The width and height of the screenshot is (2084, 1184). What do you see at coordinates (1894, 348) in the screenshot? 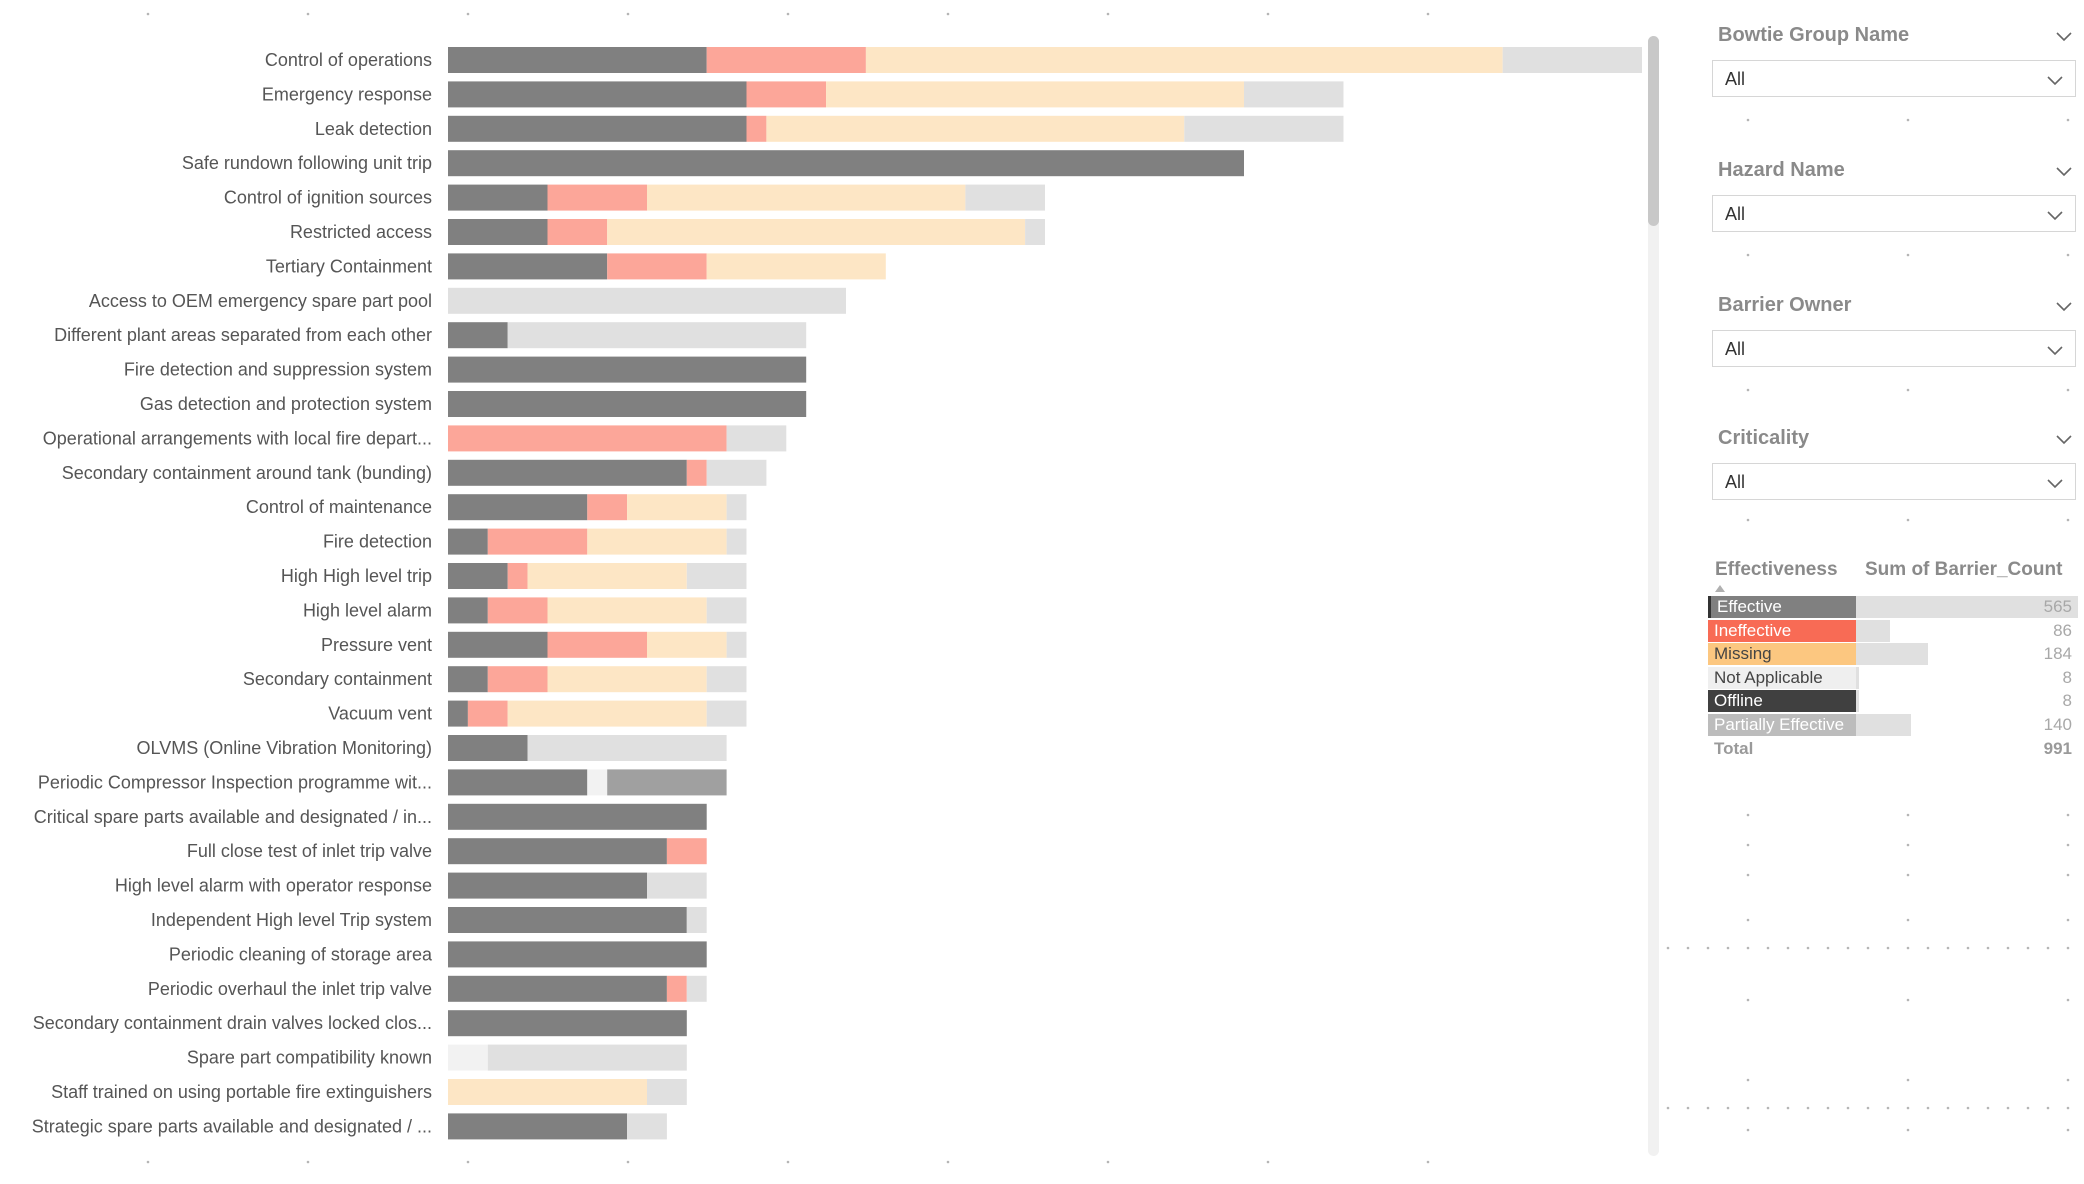
I see `slicer-dropdown-barrier-owner: All` at bounding box center [1894, 348].